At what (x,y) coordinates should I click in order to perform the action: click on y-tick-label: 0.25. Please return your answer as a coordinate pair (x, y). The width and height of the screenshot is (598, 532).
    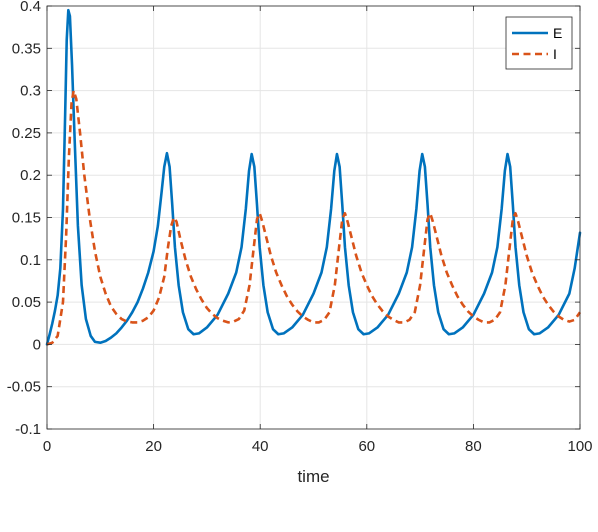
    Looking at the image, I should click on (26, 133).